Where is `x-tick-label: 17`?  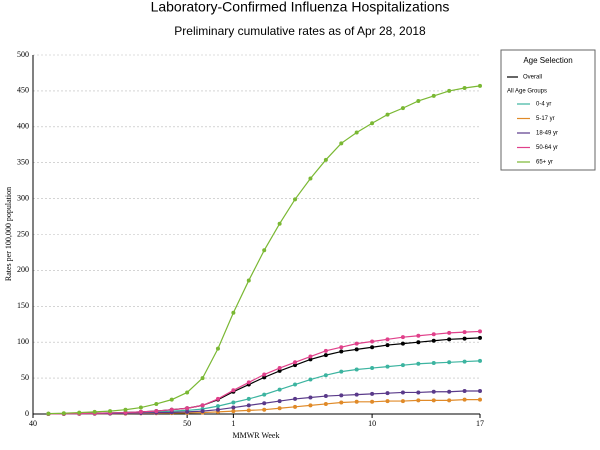
x-tick-label: 17 is located at coordinates (480, 423).